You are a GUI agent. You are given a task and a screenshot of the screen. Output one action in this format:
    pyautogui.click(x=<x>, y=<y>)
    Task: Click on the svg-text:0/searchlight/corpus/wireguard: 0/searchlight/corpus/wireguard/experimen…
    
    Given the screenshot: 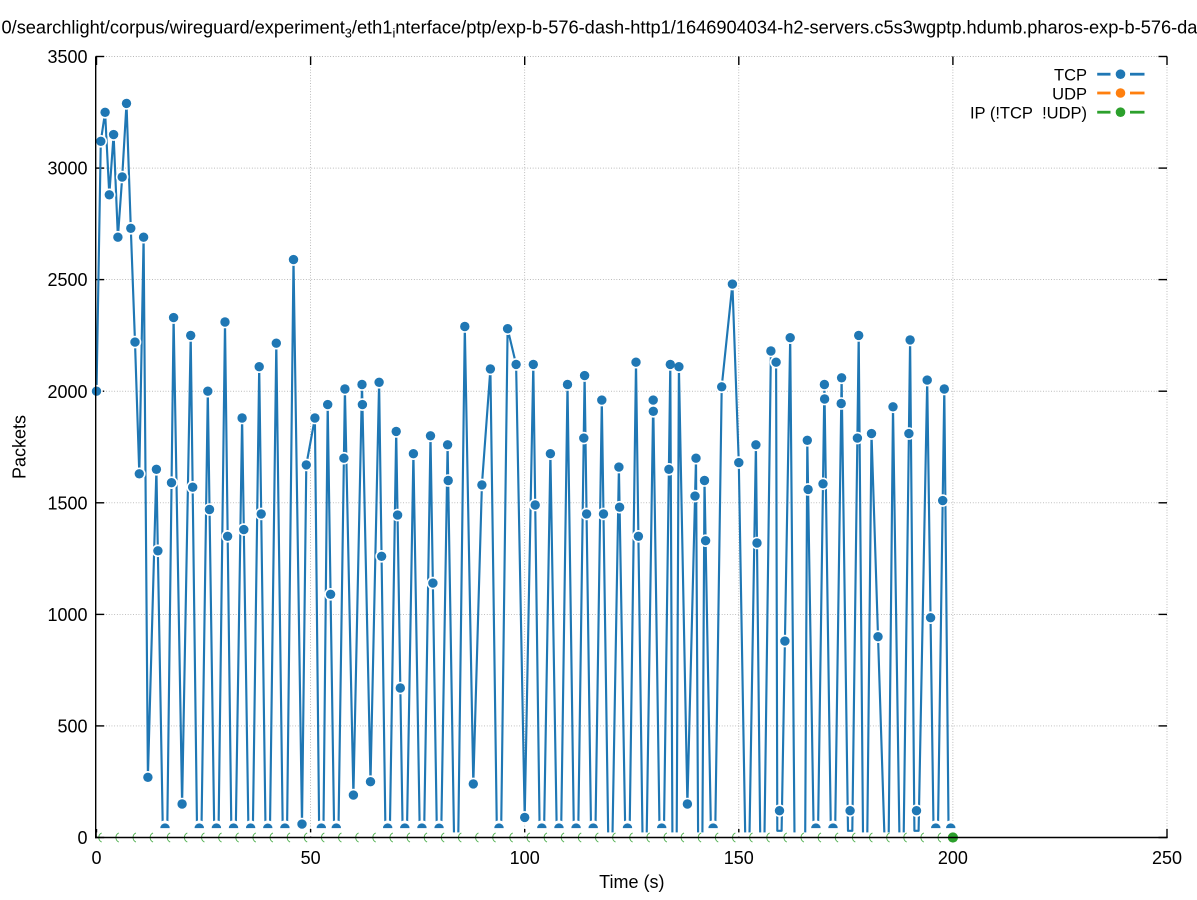 What is the action you would take?
    pyautogui.click(x=599, y=29)
    